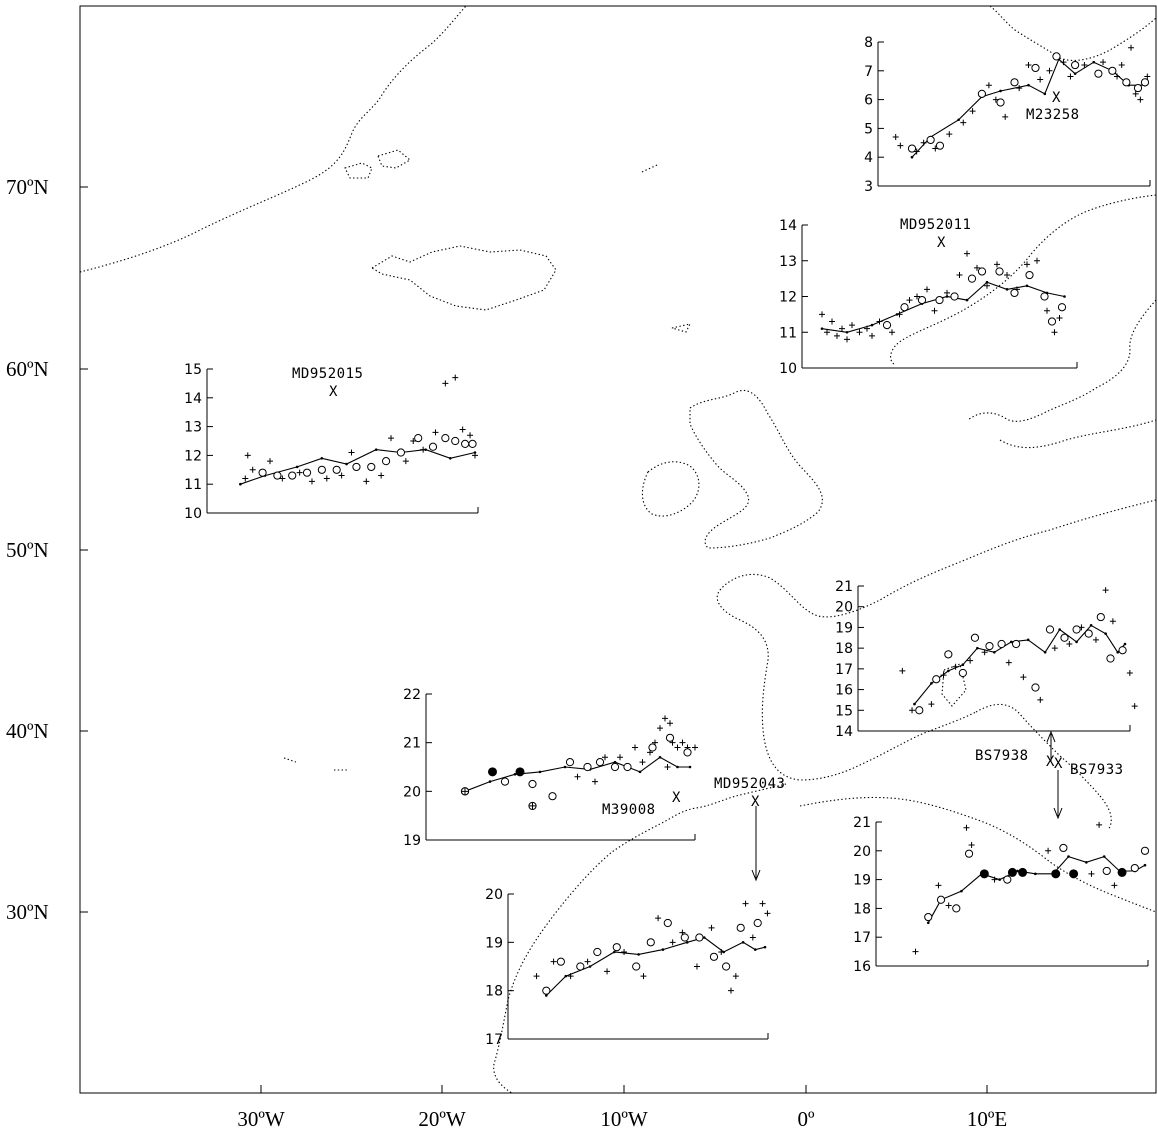 This screenshot has height=1133, width=1158. I want to click on y-tick-label: 5, so click(868, 129).